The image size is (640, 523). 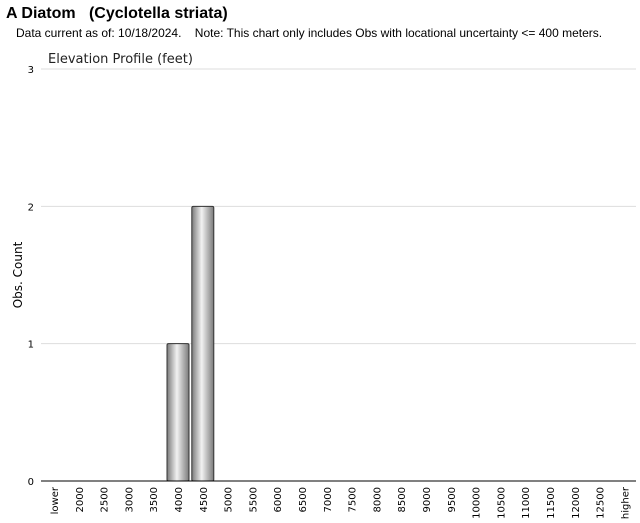 What do you see at coordinates (303, 499) in the screenshot?
I see `x-tick-label: 6500` at bounding box center [303, 499].